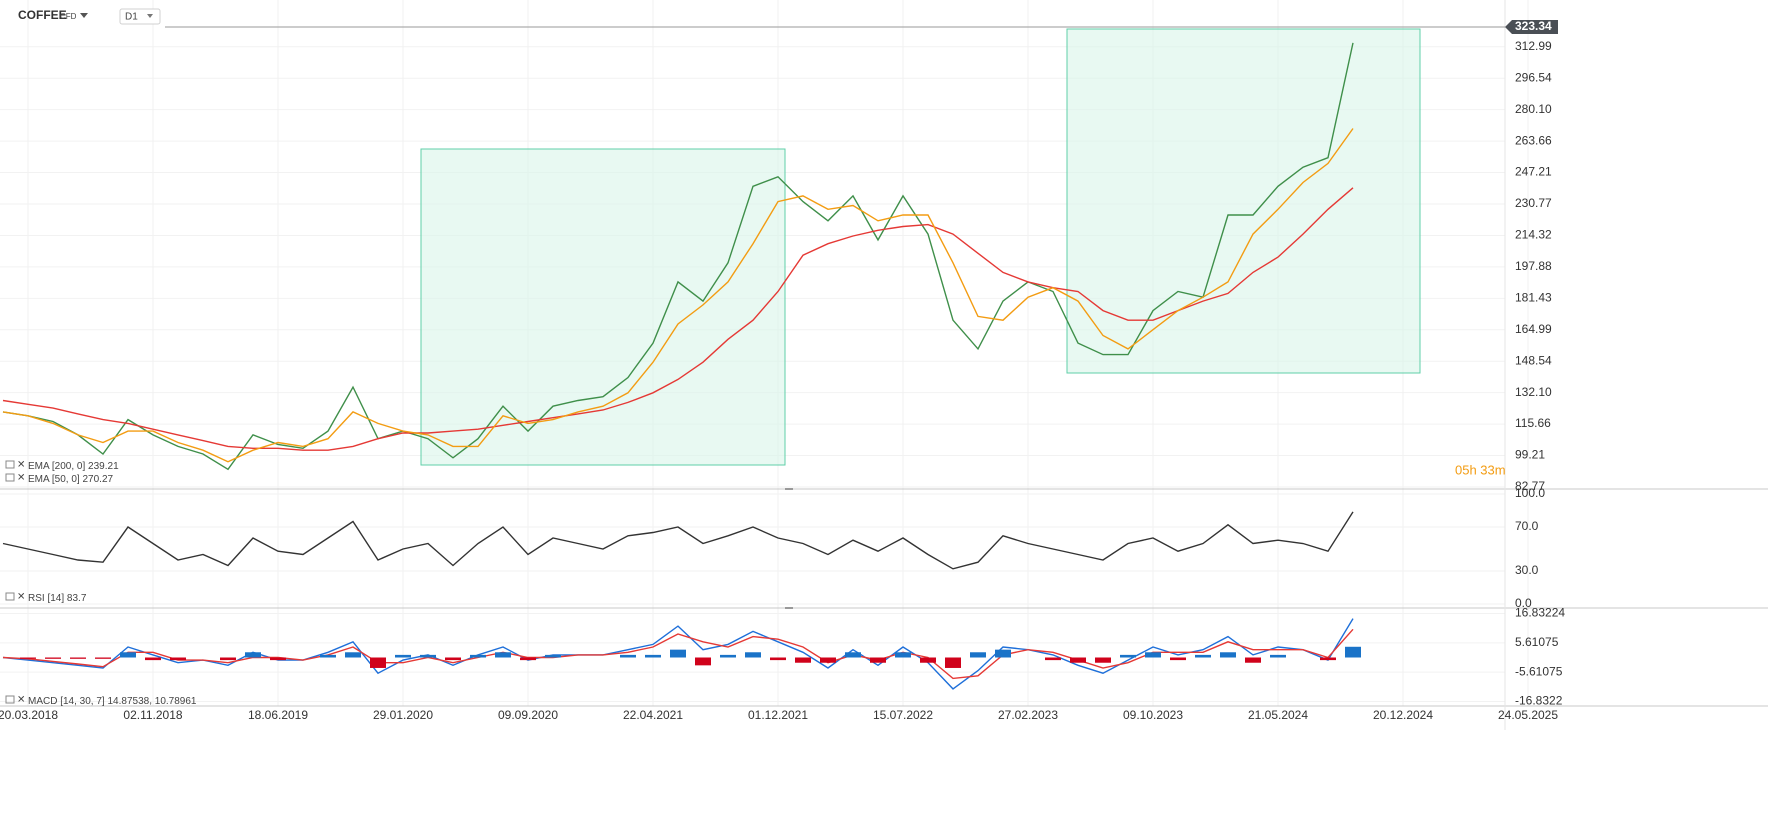 This screenshot has height=824, width=1768. What do you see at coordinates (29, 715) in the screenshot?
I see `x-tick-label: 20.03.2018` at bounding box center [29, 715].